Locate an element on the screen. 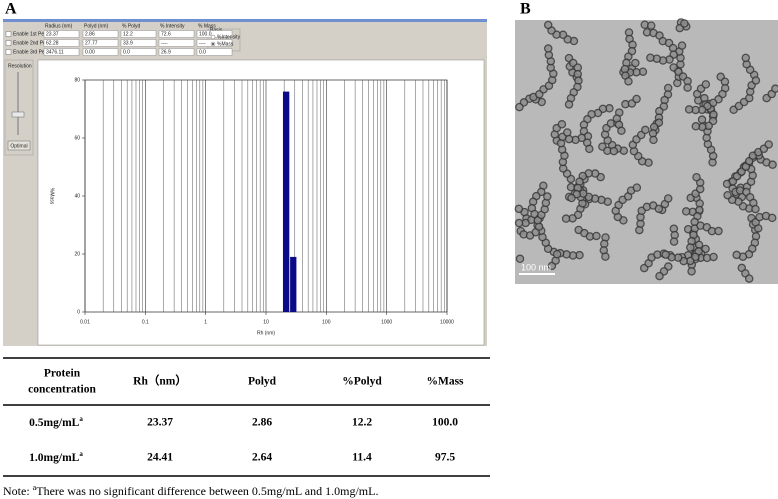 The width and height of the screenshot is (778, 499). basis-option: %Mass is located at coordinates (225, 44).